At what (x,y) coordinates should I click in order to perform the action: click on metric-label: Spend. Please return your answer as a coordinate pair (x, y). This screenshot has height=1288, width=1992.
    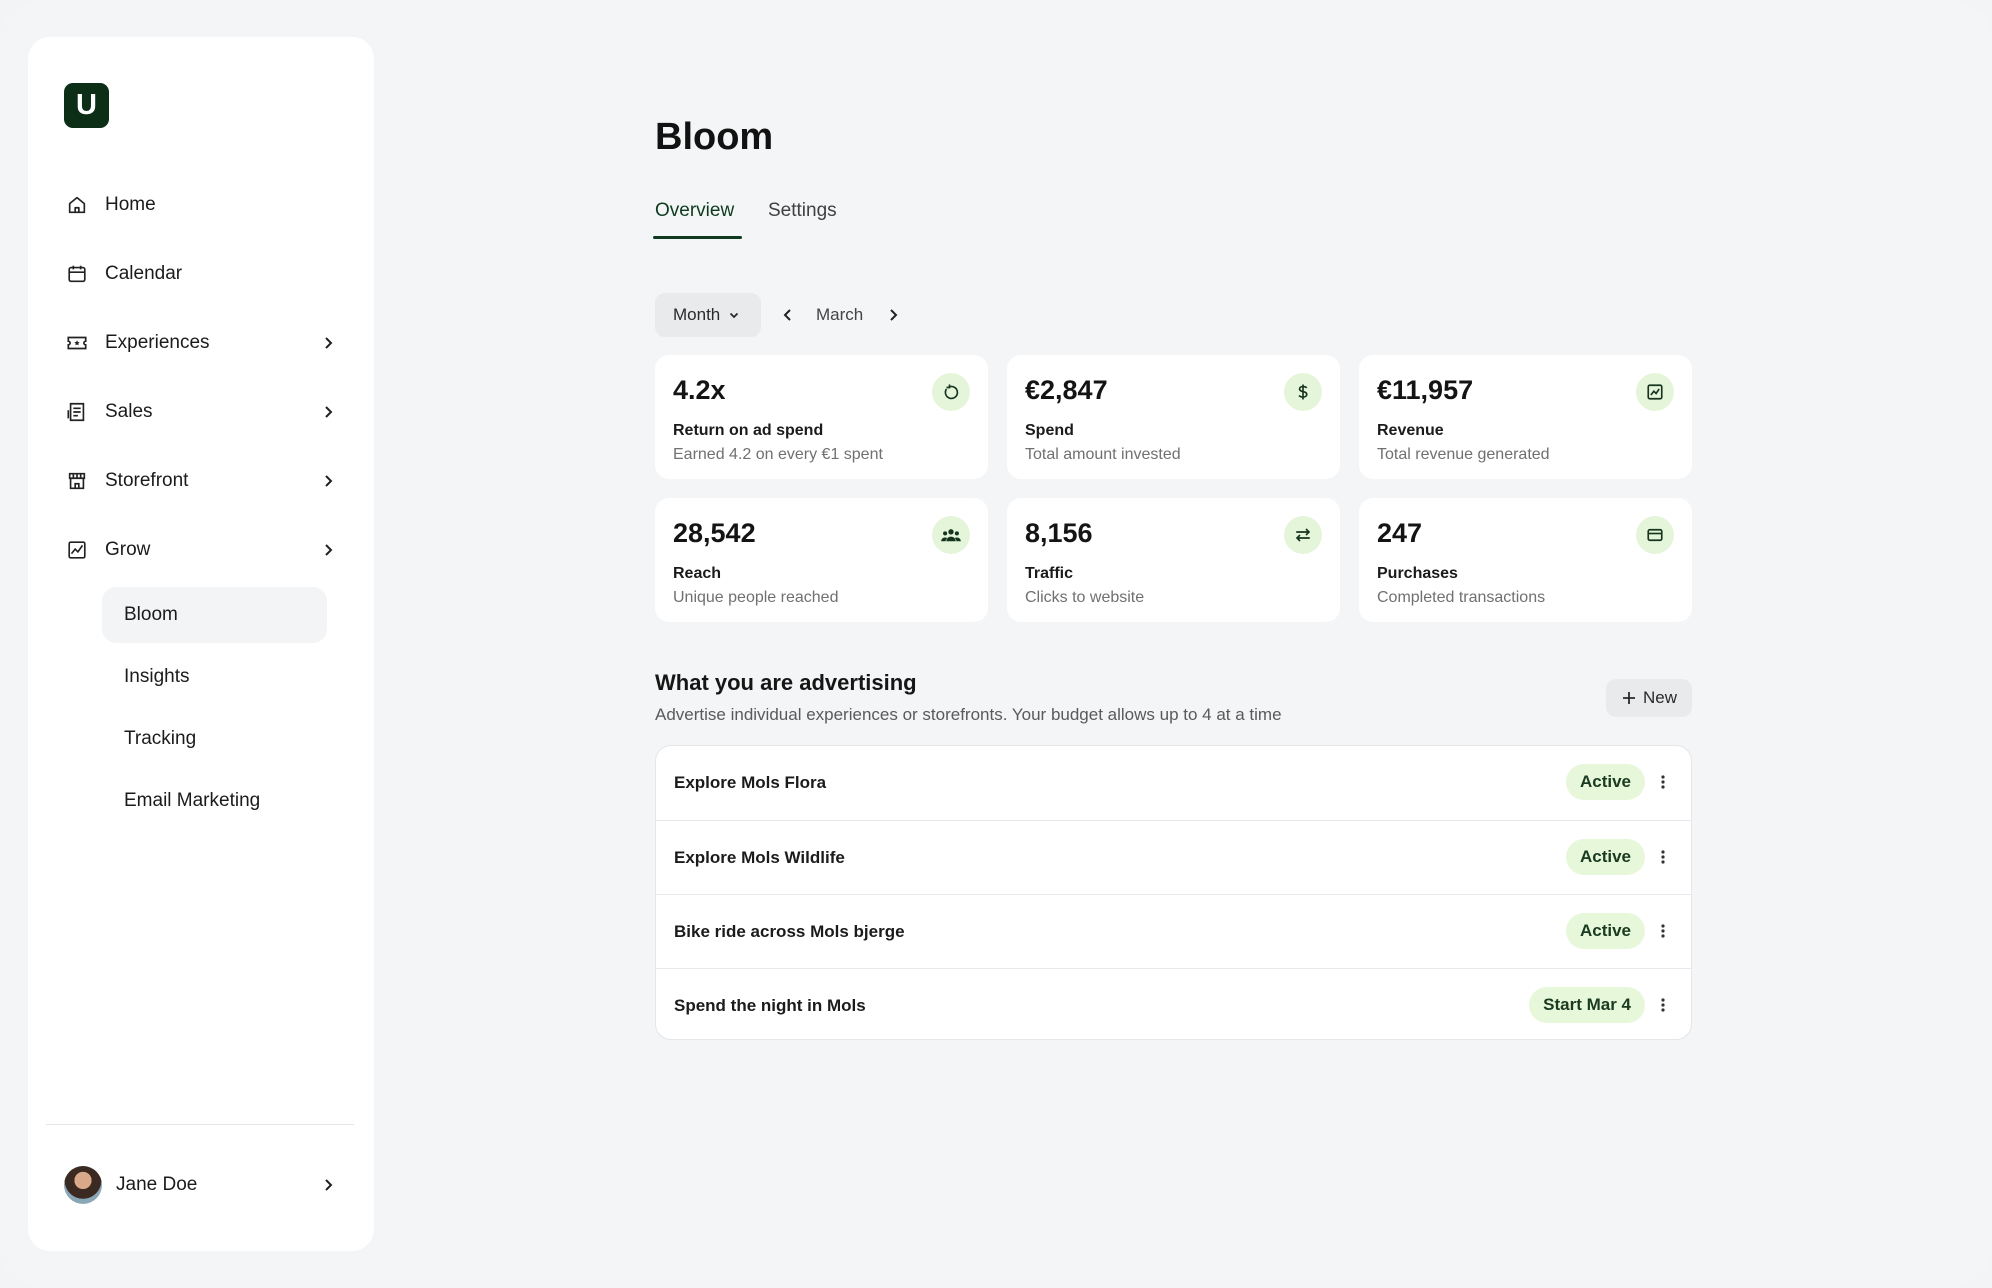
    Looking at the image, I should click on (1049, 430).